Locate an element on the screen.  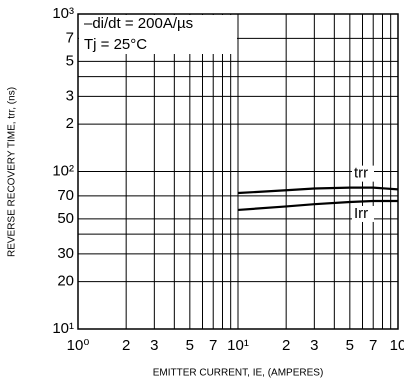
y-tick-label: 3 is located at coordinates (70, 95).